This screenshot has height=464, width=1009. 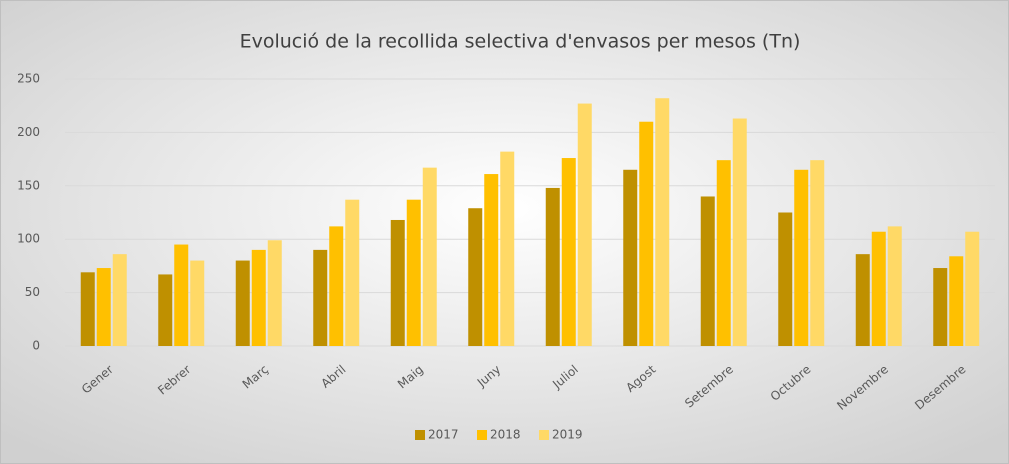 I want to click on y-tick-label: 0, so click(x=36, y=346).